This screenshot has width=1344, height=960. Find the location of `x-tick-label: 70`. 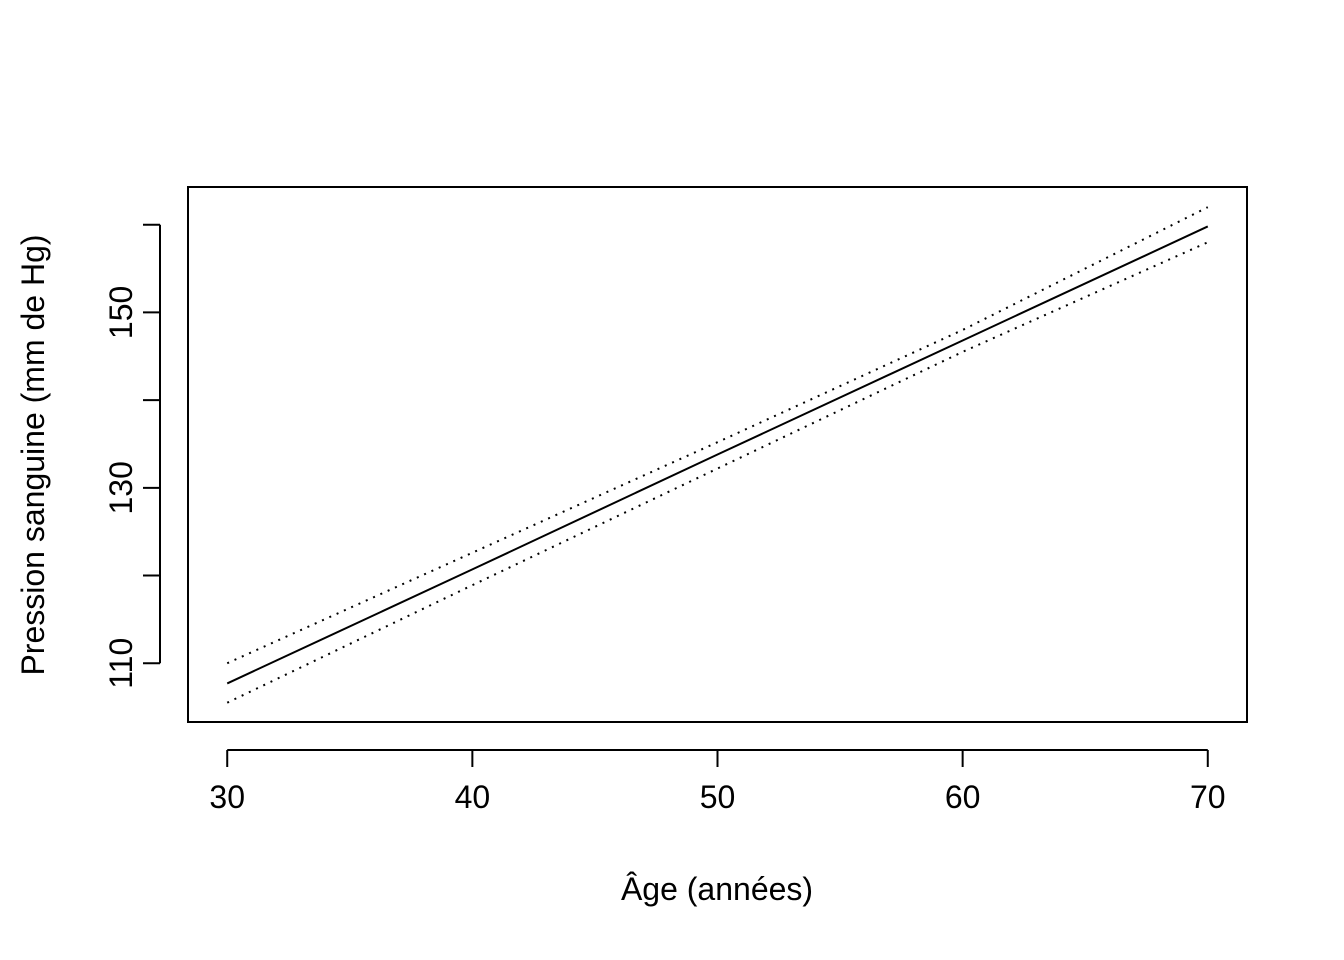

x-tick-label: 70 is located at coordinates (1208, 797).